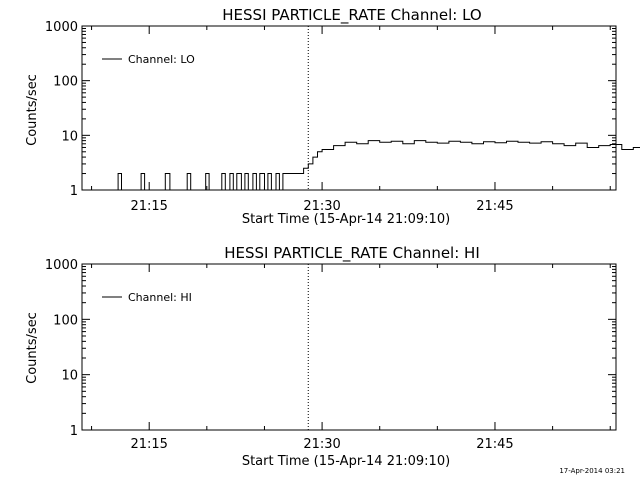 The image size is (640, 480). I want to click on chart-hi-y-label: Counts/sec, so click(32, 348).